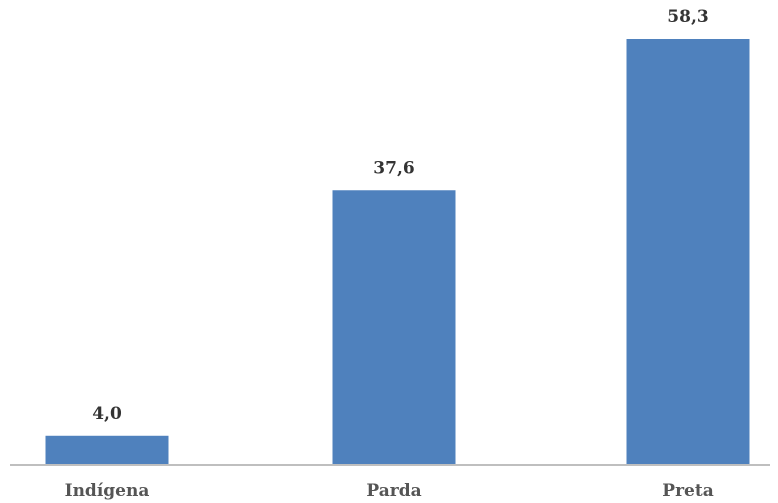  I want to click on category-label-indigena: Indígena, so click(107, 491).